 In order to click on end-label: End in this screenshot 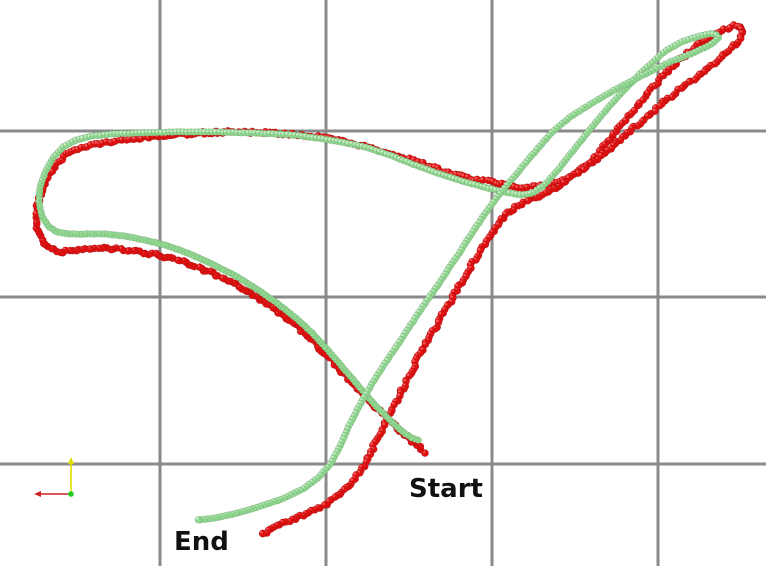, I will do `click(201, 542)`.